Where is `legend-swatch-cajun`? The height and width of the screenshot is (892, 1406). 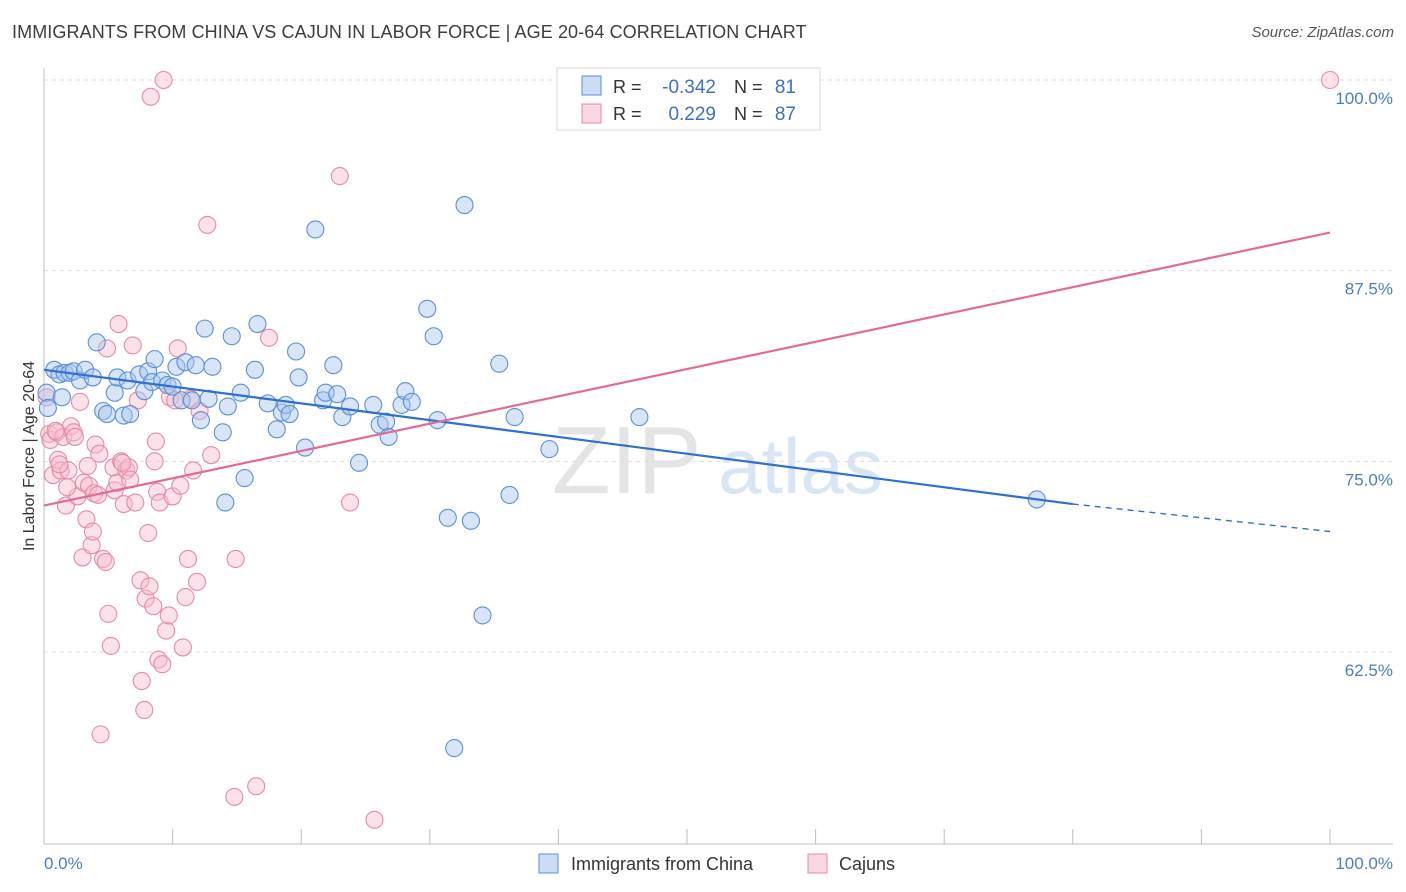
legend-swatch-cajun is located at coordinates (817, 863).